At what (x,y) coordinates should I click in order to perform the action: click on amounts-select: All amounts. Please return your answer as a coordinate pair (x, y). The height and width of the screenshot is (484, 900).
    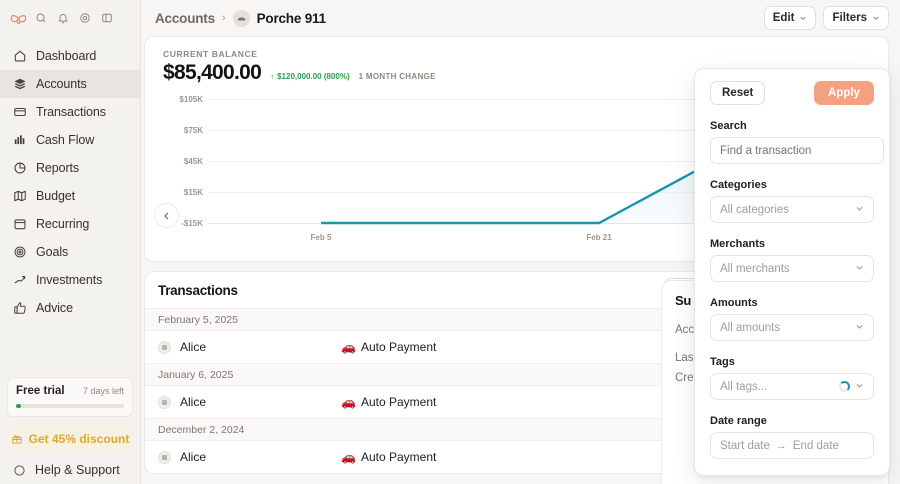
    Looking at the image, I should click on (792, 327).